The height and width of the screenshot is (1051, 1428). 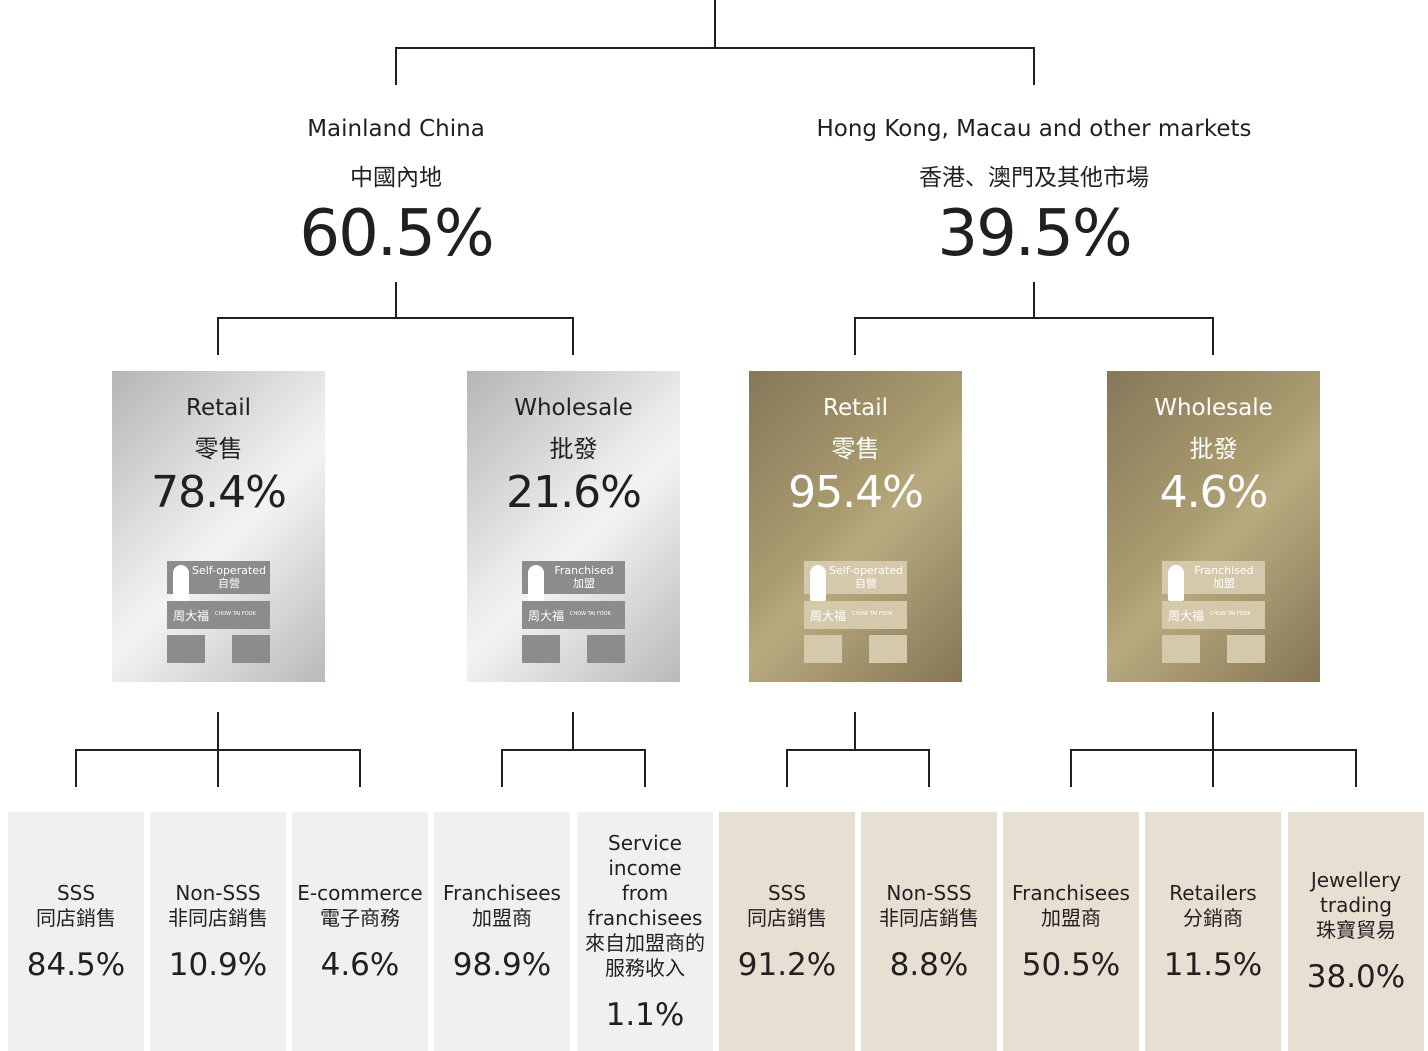 I want to click on breakdown-box: Franchisees 加盟商 98.9%, so click(x=502, y=931).